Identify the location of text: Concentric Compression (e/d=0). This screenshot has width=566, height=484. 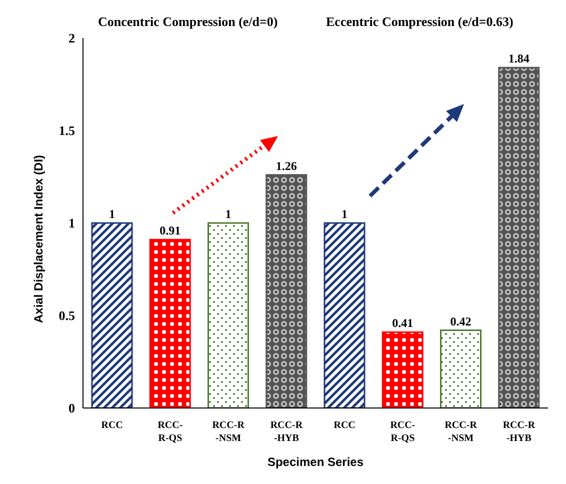
(188, 22).